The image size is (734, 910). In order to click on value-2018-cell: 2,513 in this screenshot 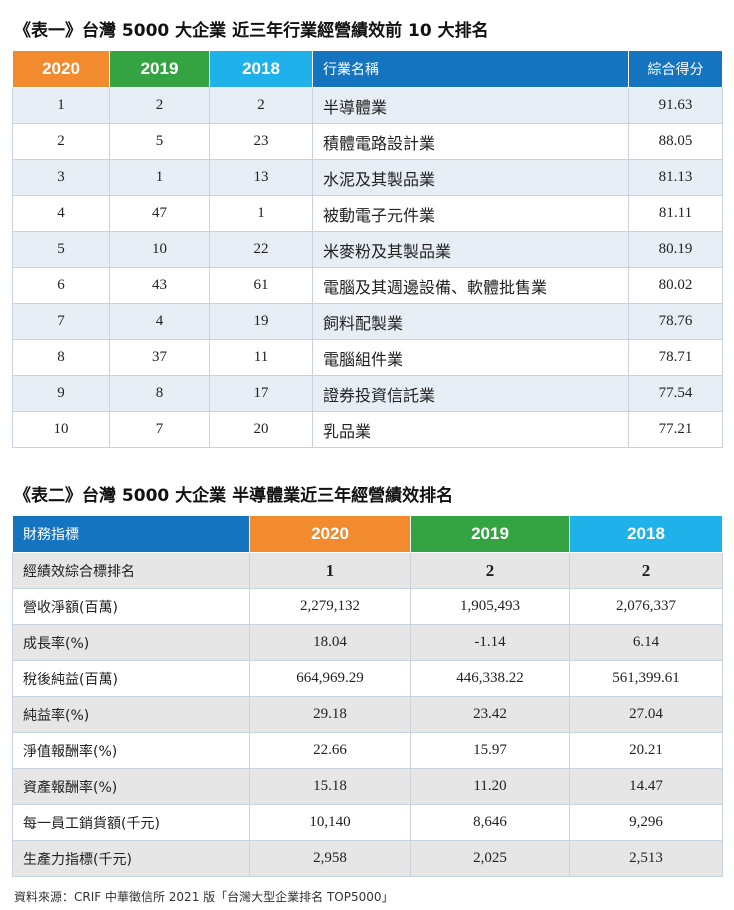, I will do `click(646, 858)`.